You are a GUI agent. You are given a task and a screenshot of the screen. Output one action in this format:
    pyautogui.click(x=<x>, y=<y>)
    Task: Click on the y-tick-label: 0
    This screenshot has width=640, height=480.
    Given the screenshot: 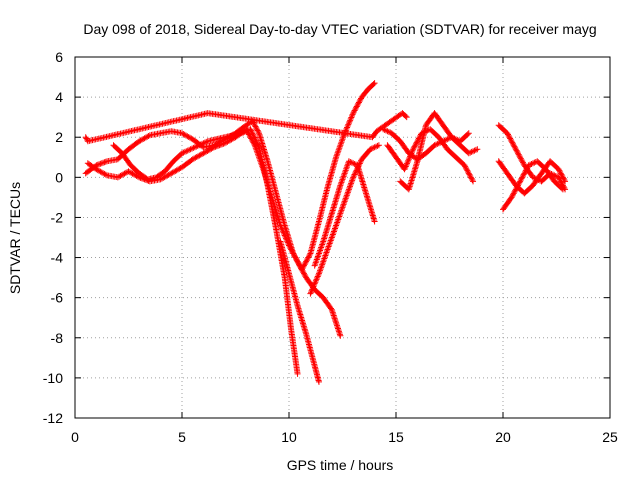 What is the action you would take?
    pyautogui.click(x=59, y=177)
    